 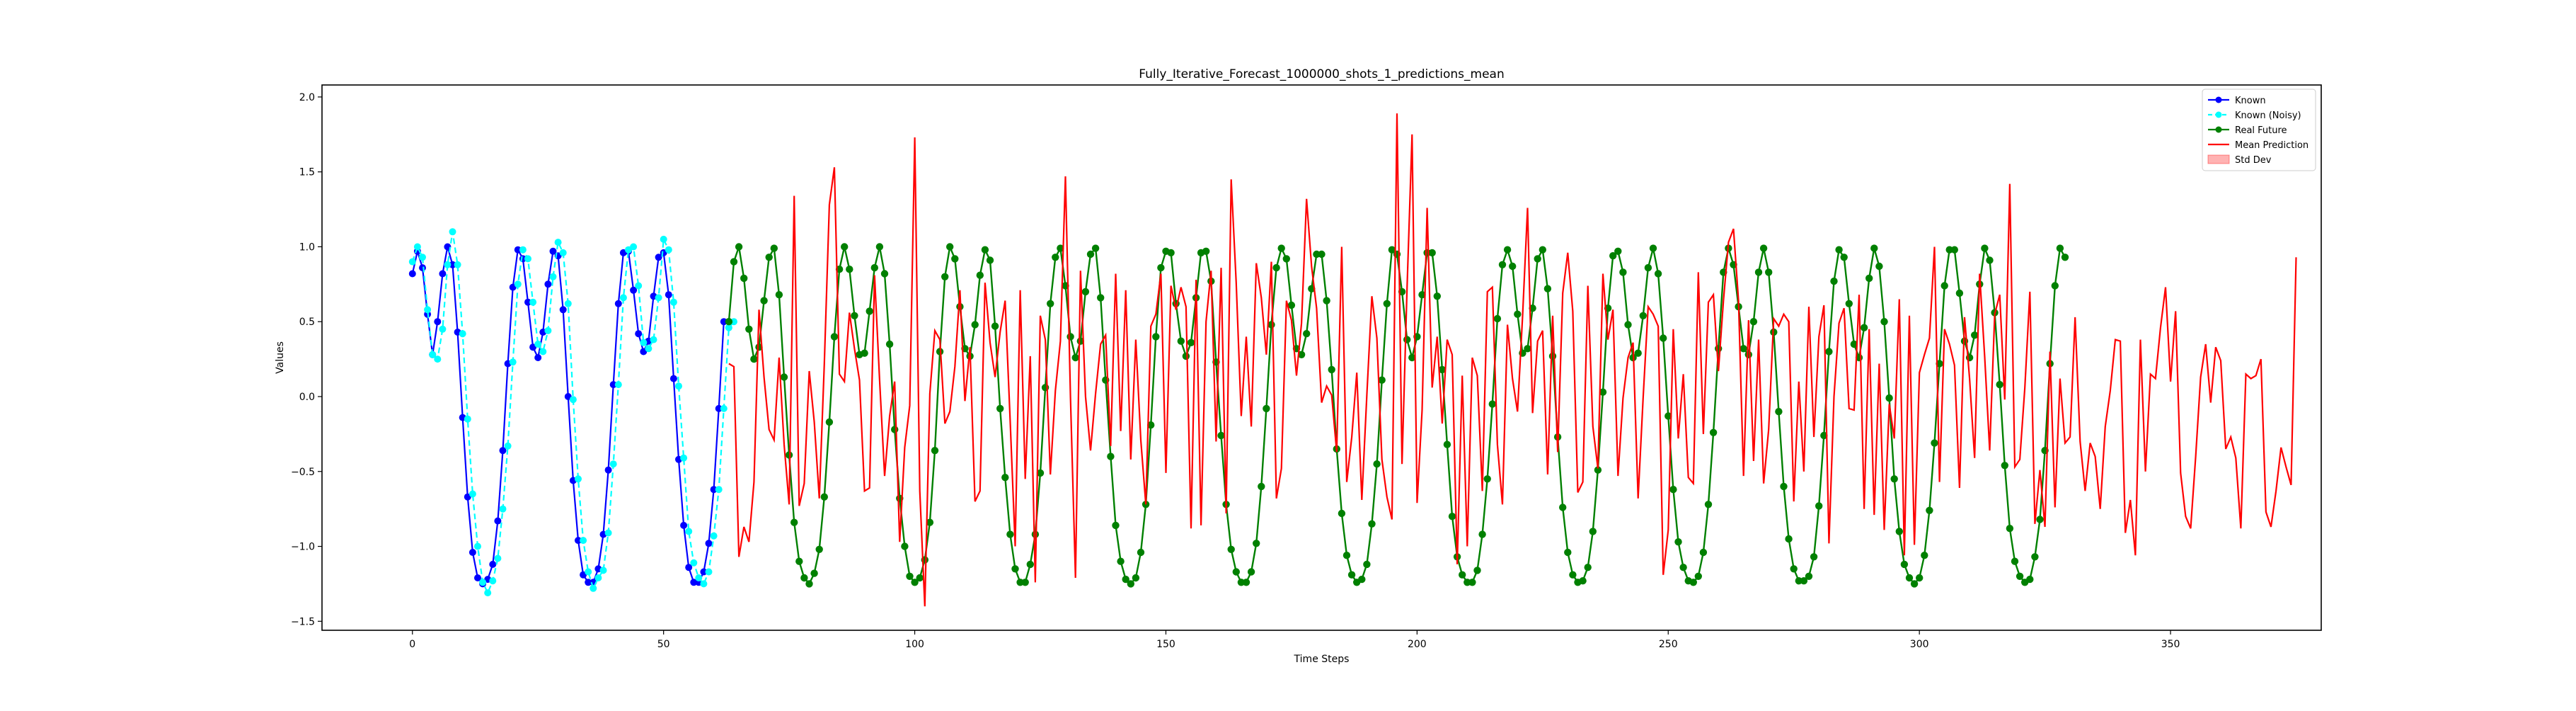 I want to click on legend-label: Known, so click(x=2250, y=101).